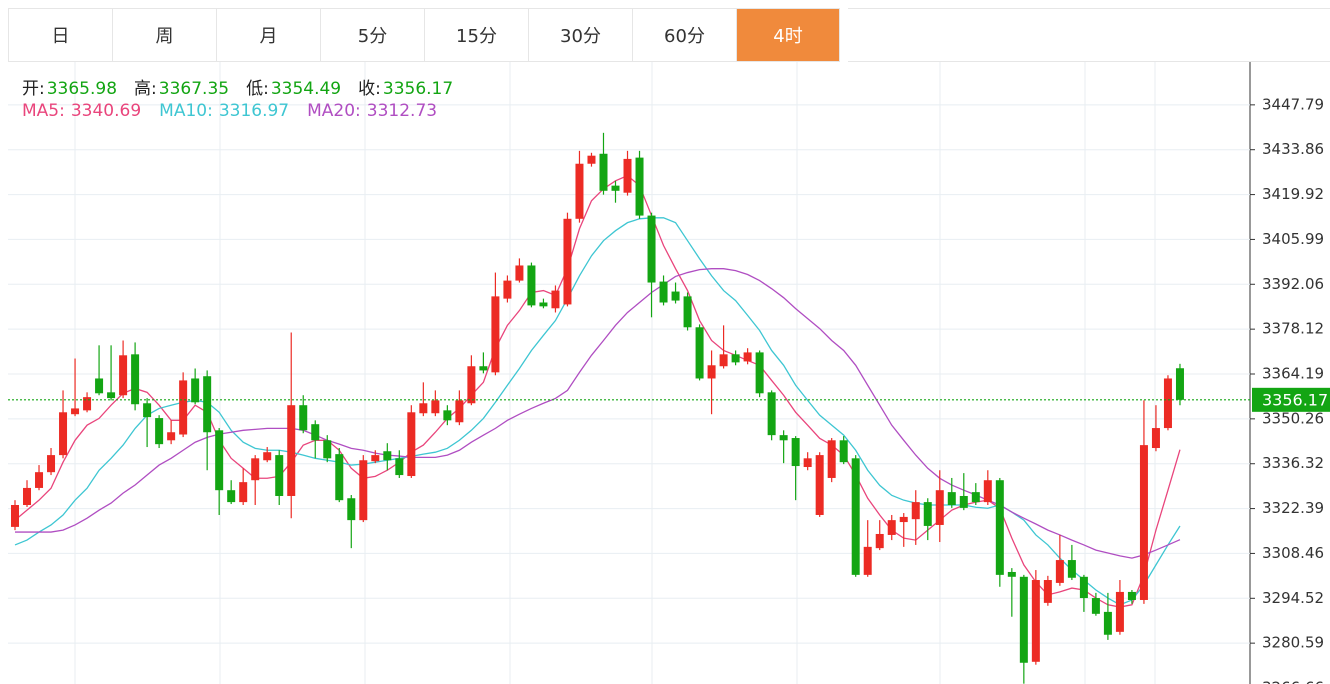 The image size is (1330, 684). What do you see at coordinates (334, 111) in the screenshot?
I see `legend-name: MA20:` at bounding box center [334, 111].